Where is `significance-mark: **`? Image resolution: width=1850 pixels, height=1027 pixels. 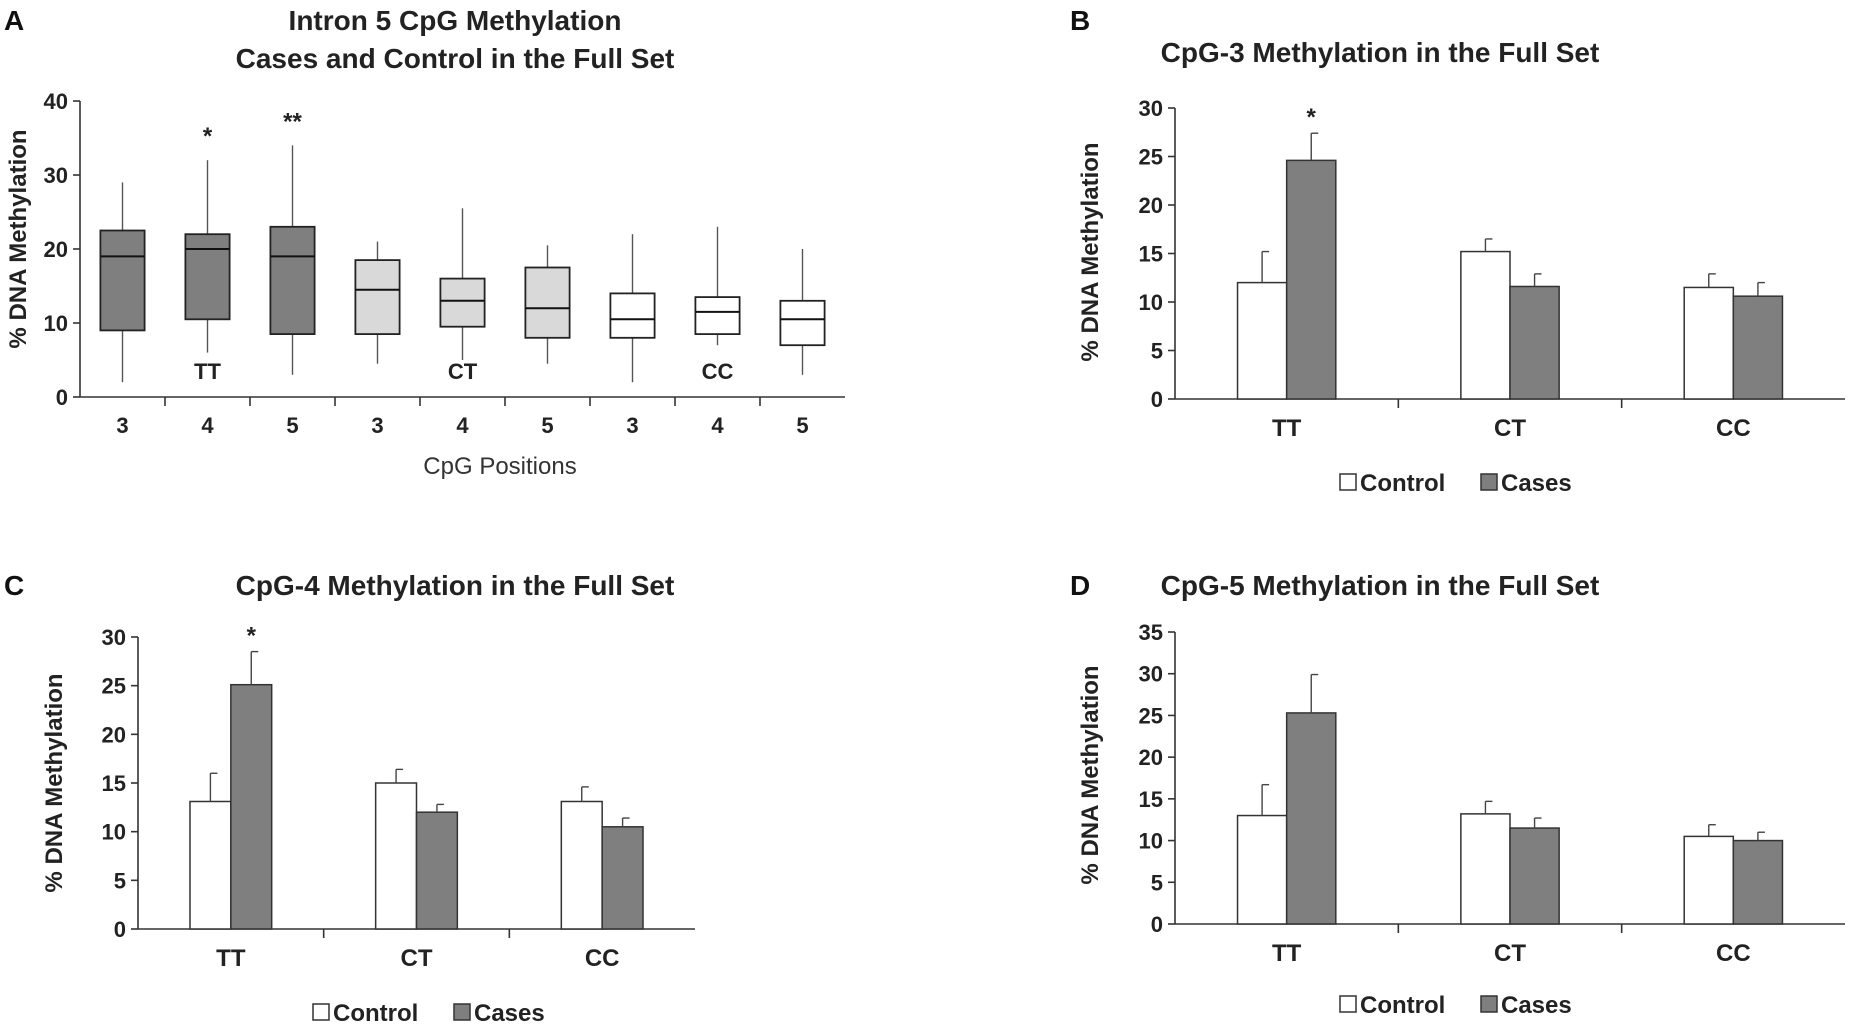
significance-mark: ** is located at coordinates (292, 121).